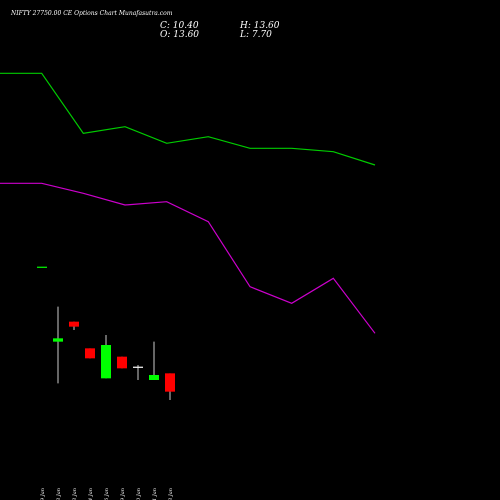 The width and height of the screenshot is (500, 500). What do you see at coordinates (259, 26) in the screenshot?
I see `ohlc-high: H: 13.60` at bounding box center [259, 26].